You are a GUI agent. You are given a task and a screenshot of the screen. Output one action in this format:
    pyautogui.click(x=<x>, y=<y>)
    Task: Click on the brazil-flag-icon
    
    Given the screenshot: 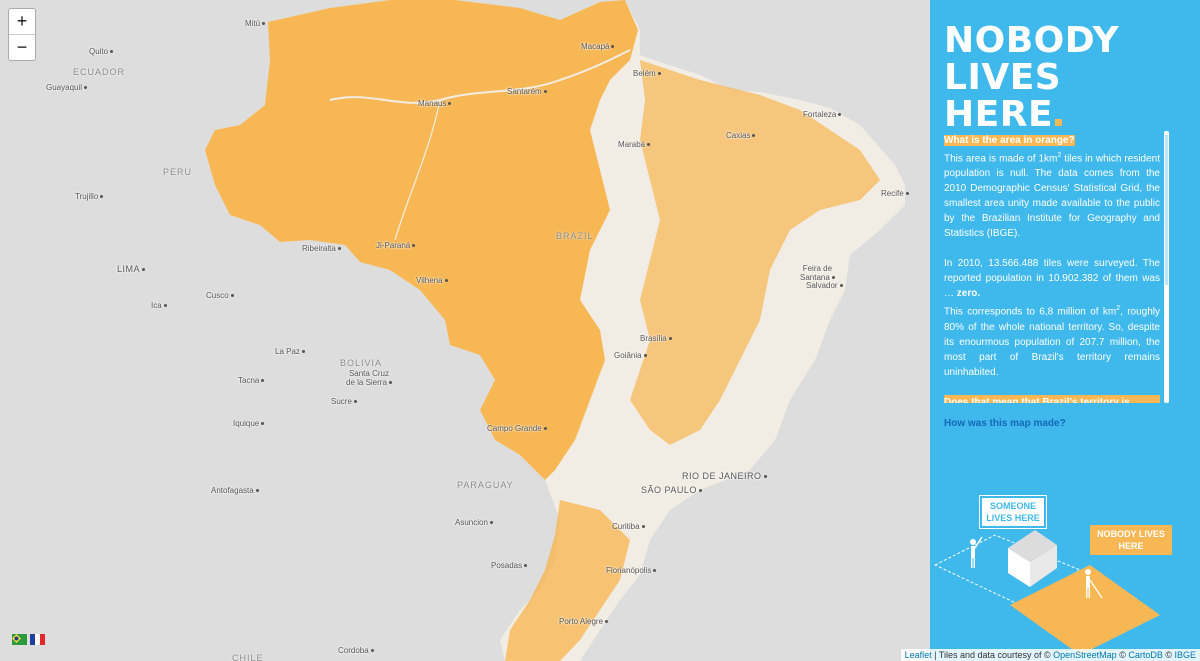 What is the action you would take?
    pyautogui.click(x=19, y=639)
    